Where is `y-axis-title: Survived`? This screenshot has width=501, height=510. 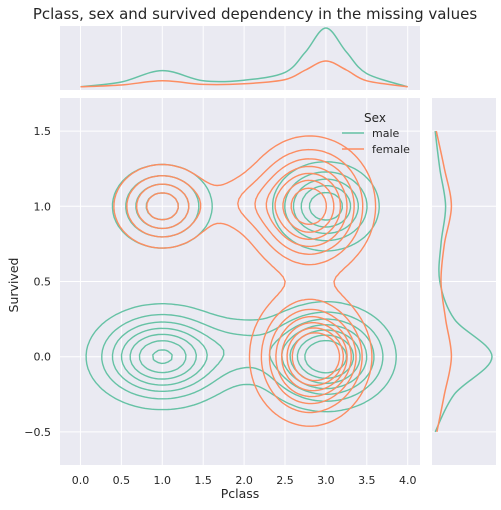
y-axis-title: Survived is located at coordinates (13, 285).